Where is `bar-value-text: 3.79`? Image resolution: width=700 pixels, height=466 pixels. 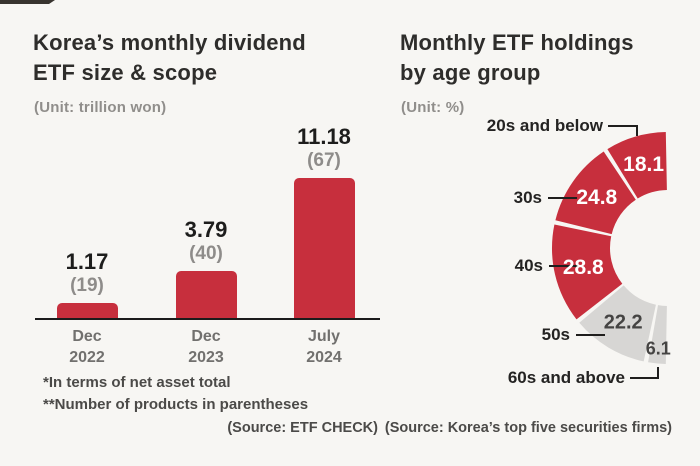
bar-value-text: 3.79 is located at coordinates (206, 229).